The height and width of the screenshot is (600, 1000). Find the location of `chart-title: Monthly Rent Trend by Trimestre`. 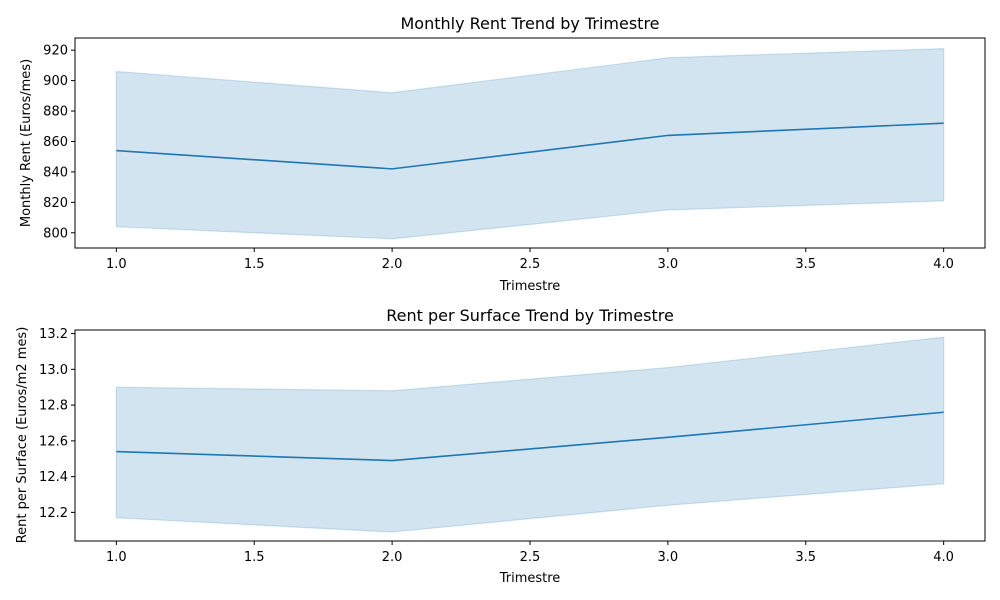

chart-title: Monthly Rent Trend by Trimestre is located at coordinates (529, 23).